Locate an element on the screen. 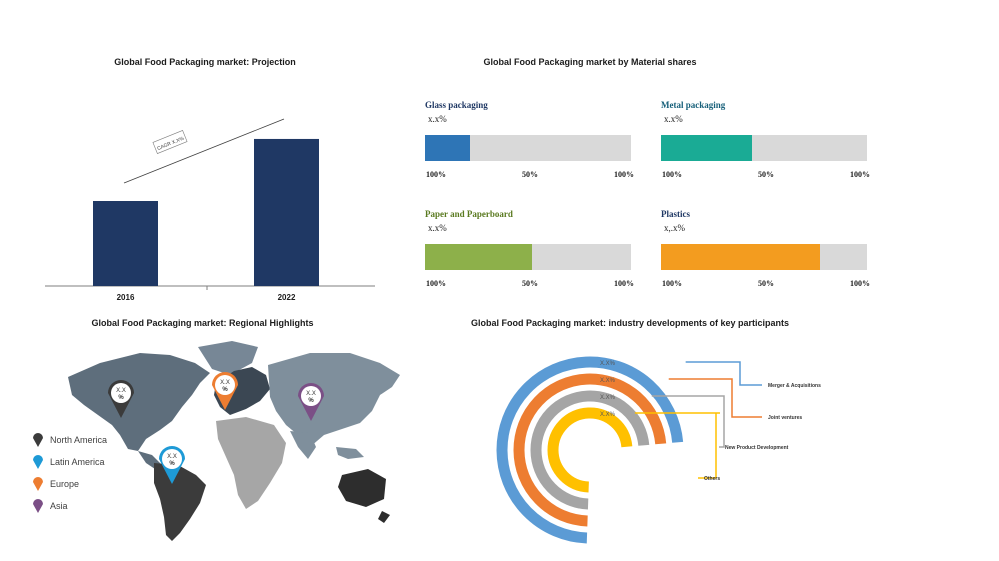 The image size is (999, 561). development-label: Joint ventures is located at coordinates (785, 418).